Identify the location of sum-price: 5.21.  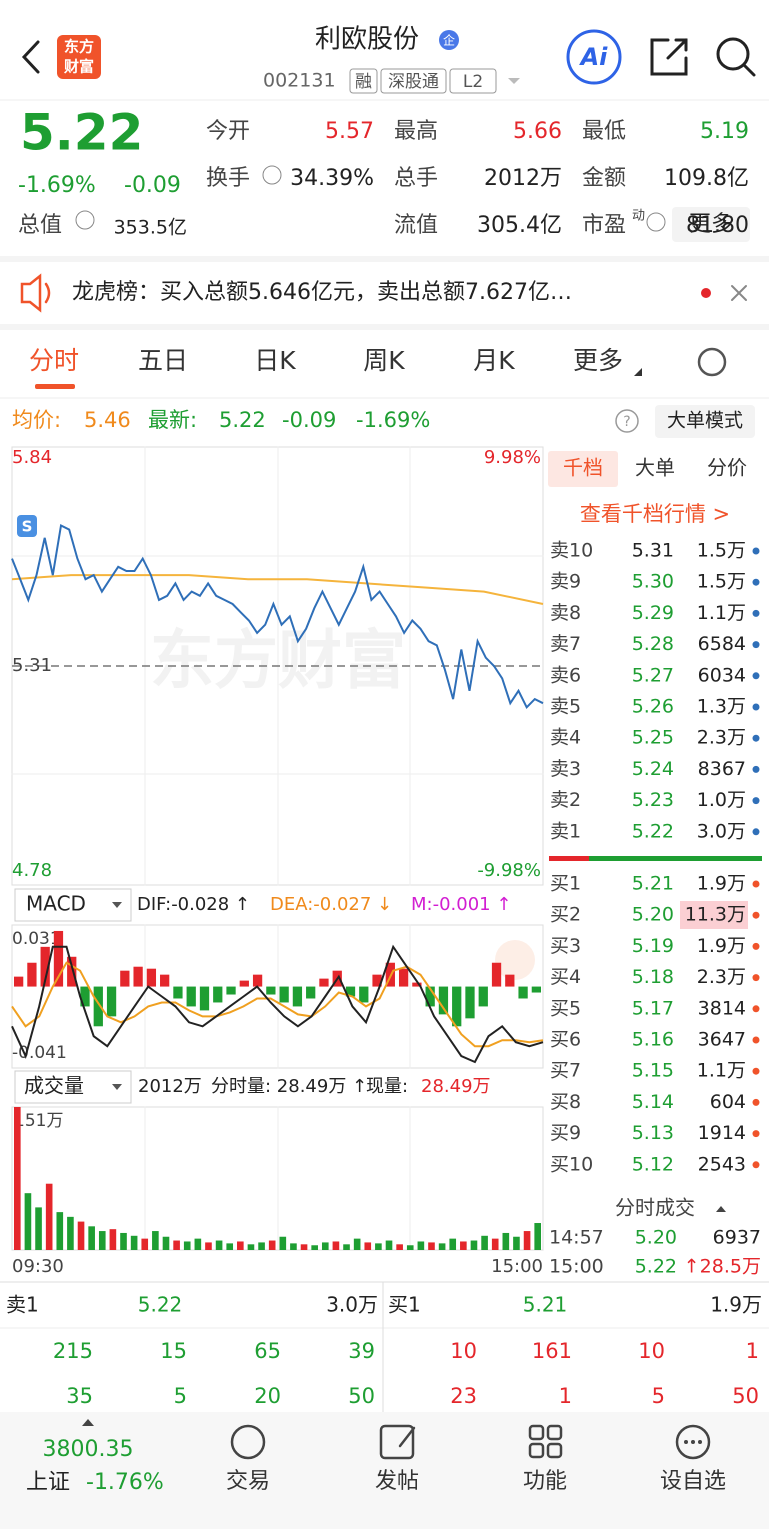
(545, 1305).